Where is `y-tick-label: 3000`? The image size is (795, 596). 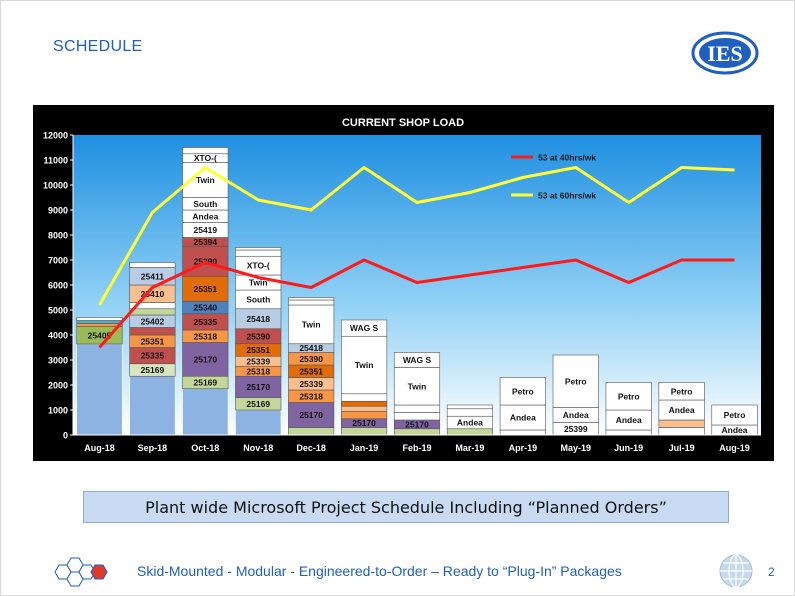 y-tick-label: 3000 is located at coordinates (58, 361).